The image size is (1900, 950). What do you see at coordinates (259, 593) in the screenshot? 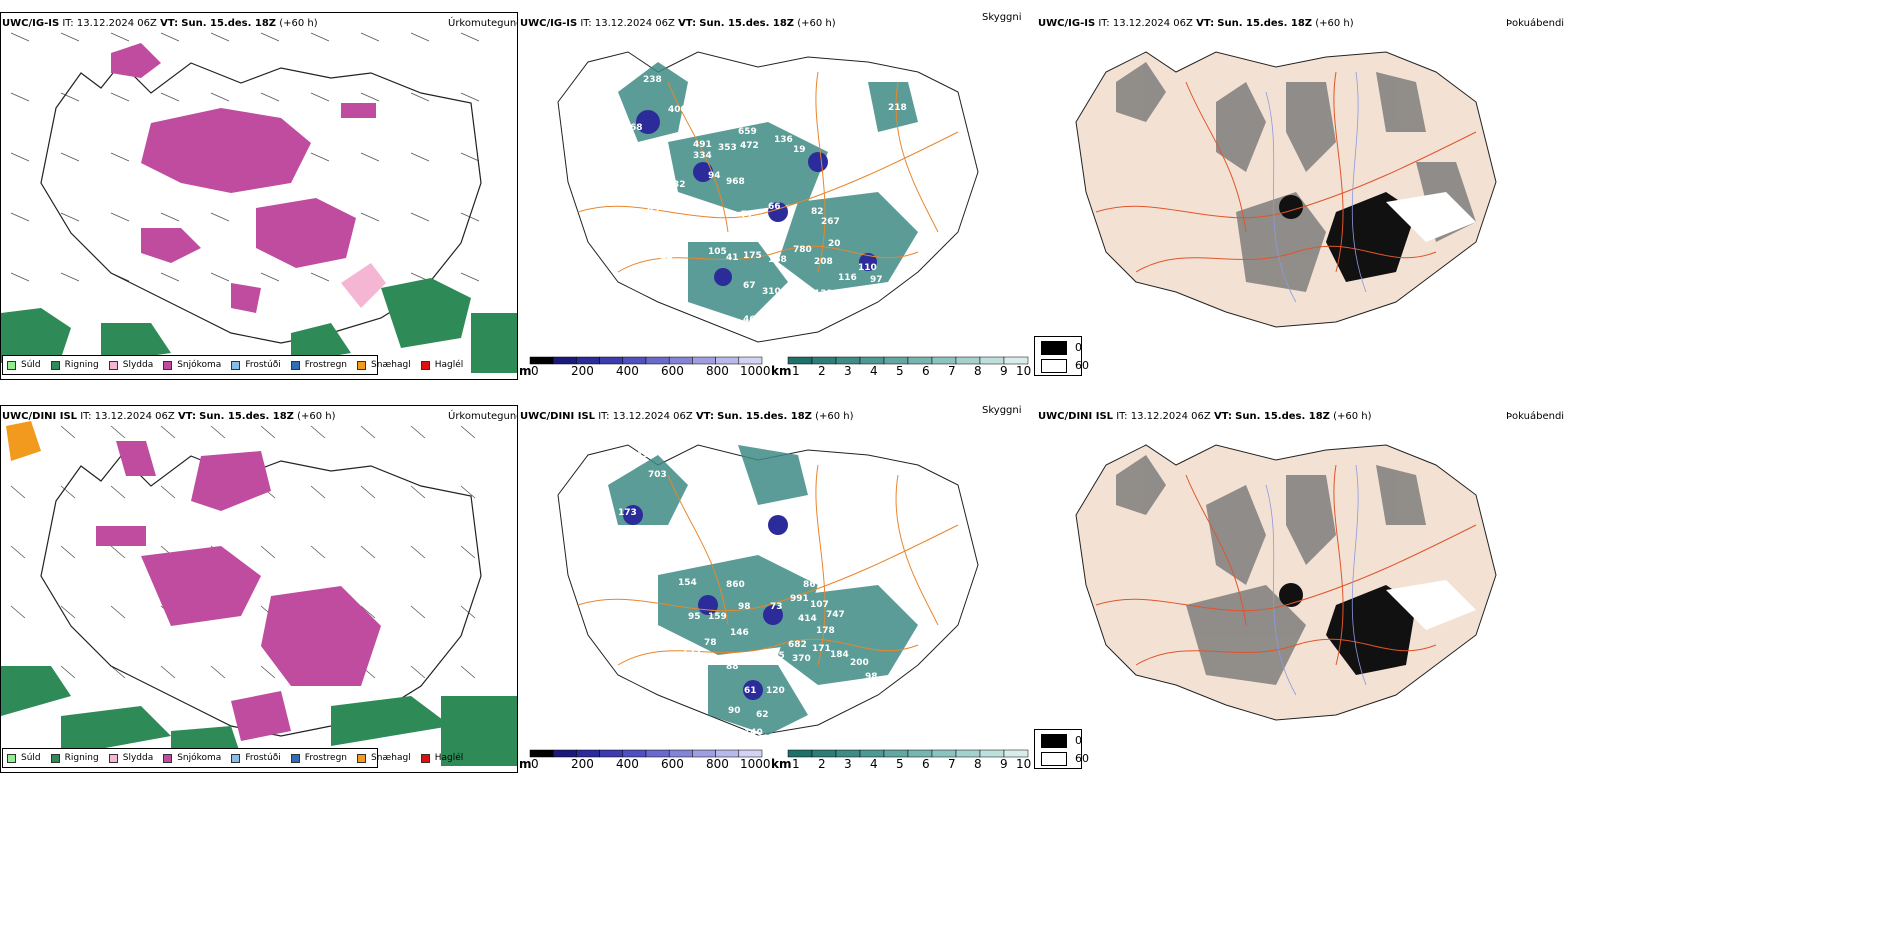
I see `precip-map-bottom` at bounding box center [259, 593].